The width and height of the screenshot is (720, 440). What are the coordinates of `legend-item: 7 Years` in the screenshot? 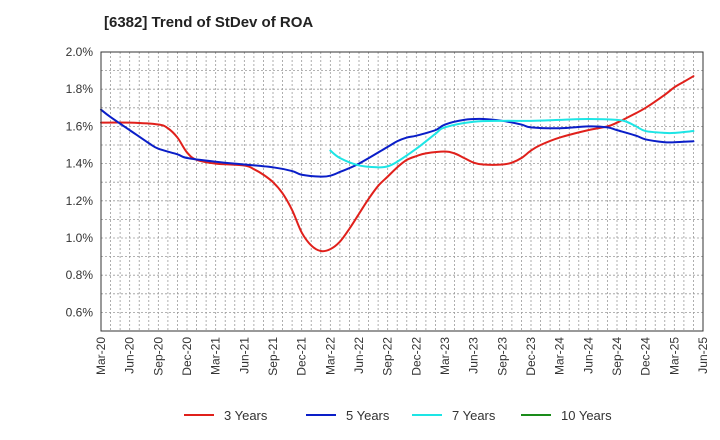 It's located at (454, 415).